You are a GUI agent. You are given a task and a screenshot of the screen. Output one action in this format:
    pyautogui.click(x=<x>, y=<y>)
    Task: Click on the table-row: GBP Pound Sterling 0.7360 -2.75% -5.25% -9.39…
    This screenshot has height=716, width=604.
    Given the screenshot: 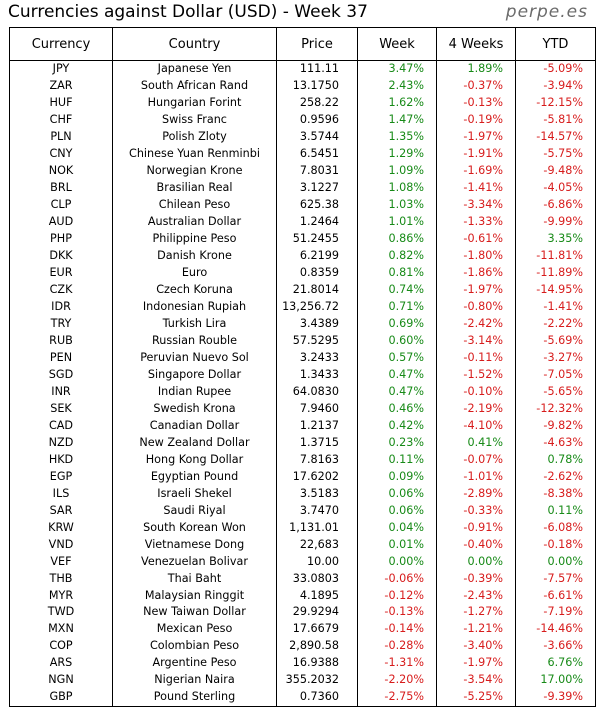 What is the action you would take?
    pyautogui.click(x=302, y=697)
    